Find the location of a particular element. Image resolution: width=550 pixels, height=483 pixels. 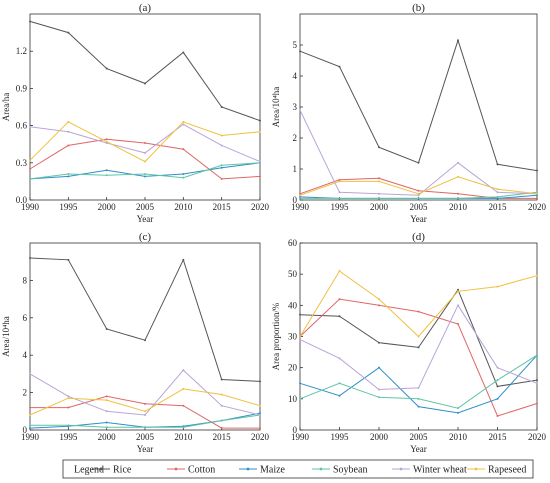

y-tick-label: 8 is located at coordinates (25, 280).